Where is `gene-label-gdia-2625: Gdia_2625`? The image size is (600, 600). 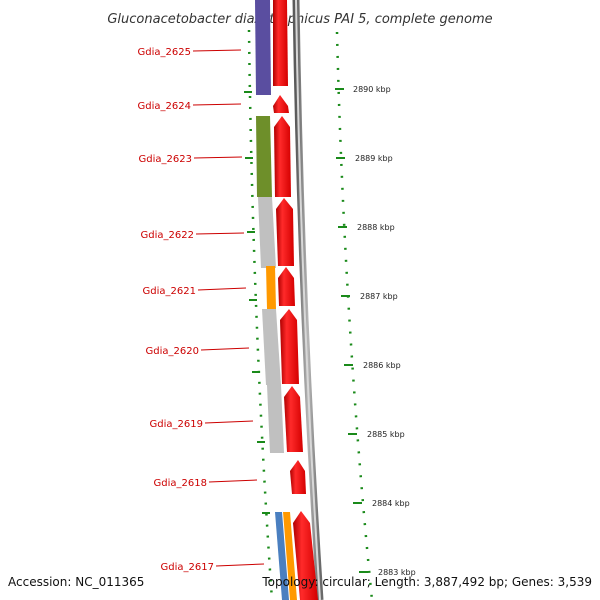 gene-label-gdia-2625: Gdia_2625 is located at coordinates (164, 52).